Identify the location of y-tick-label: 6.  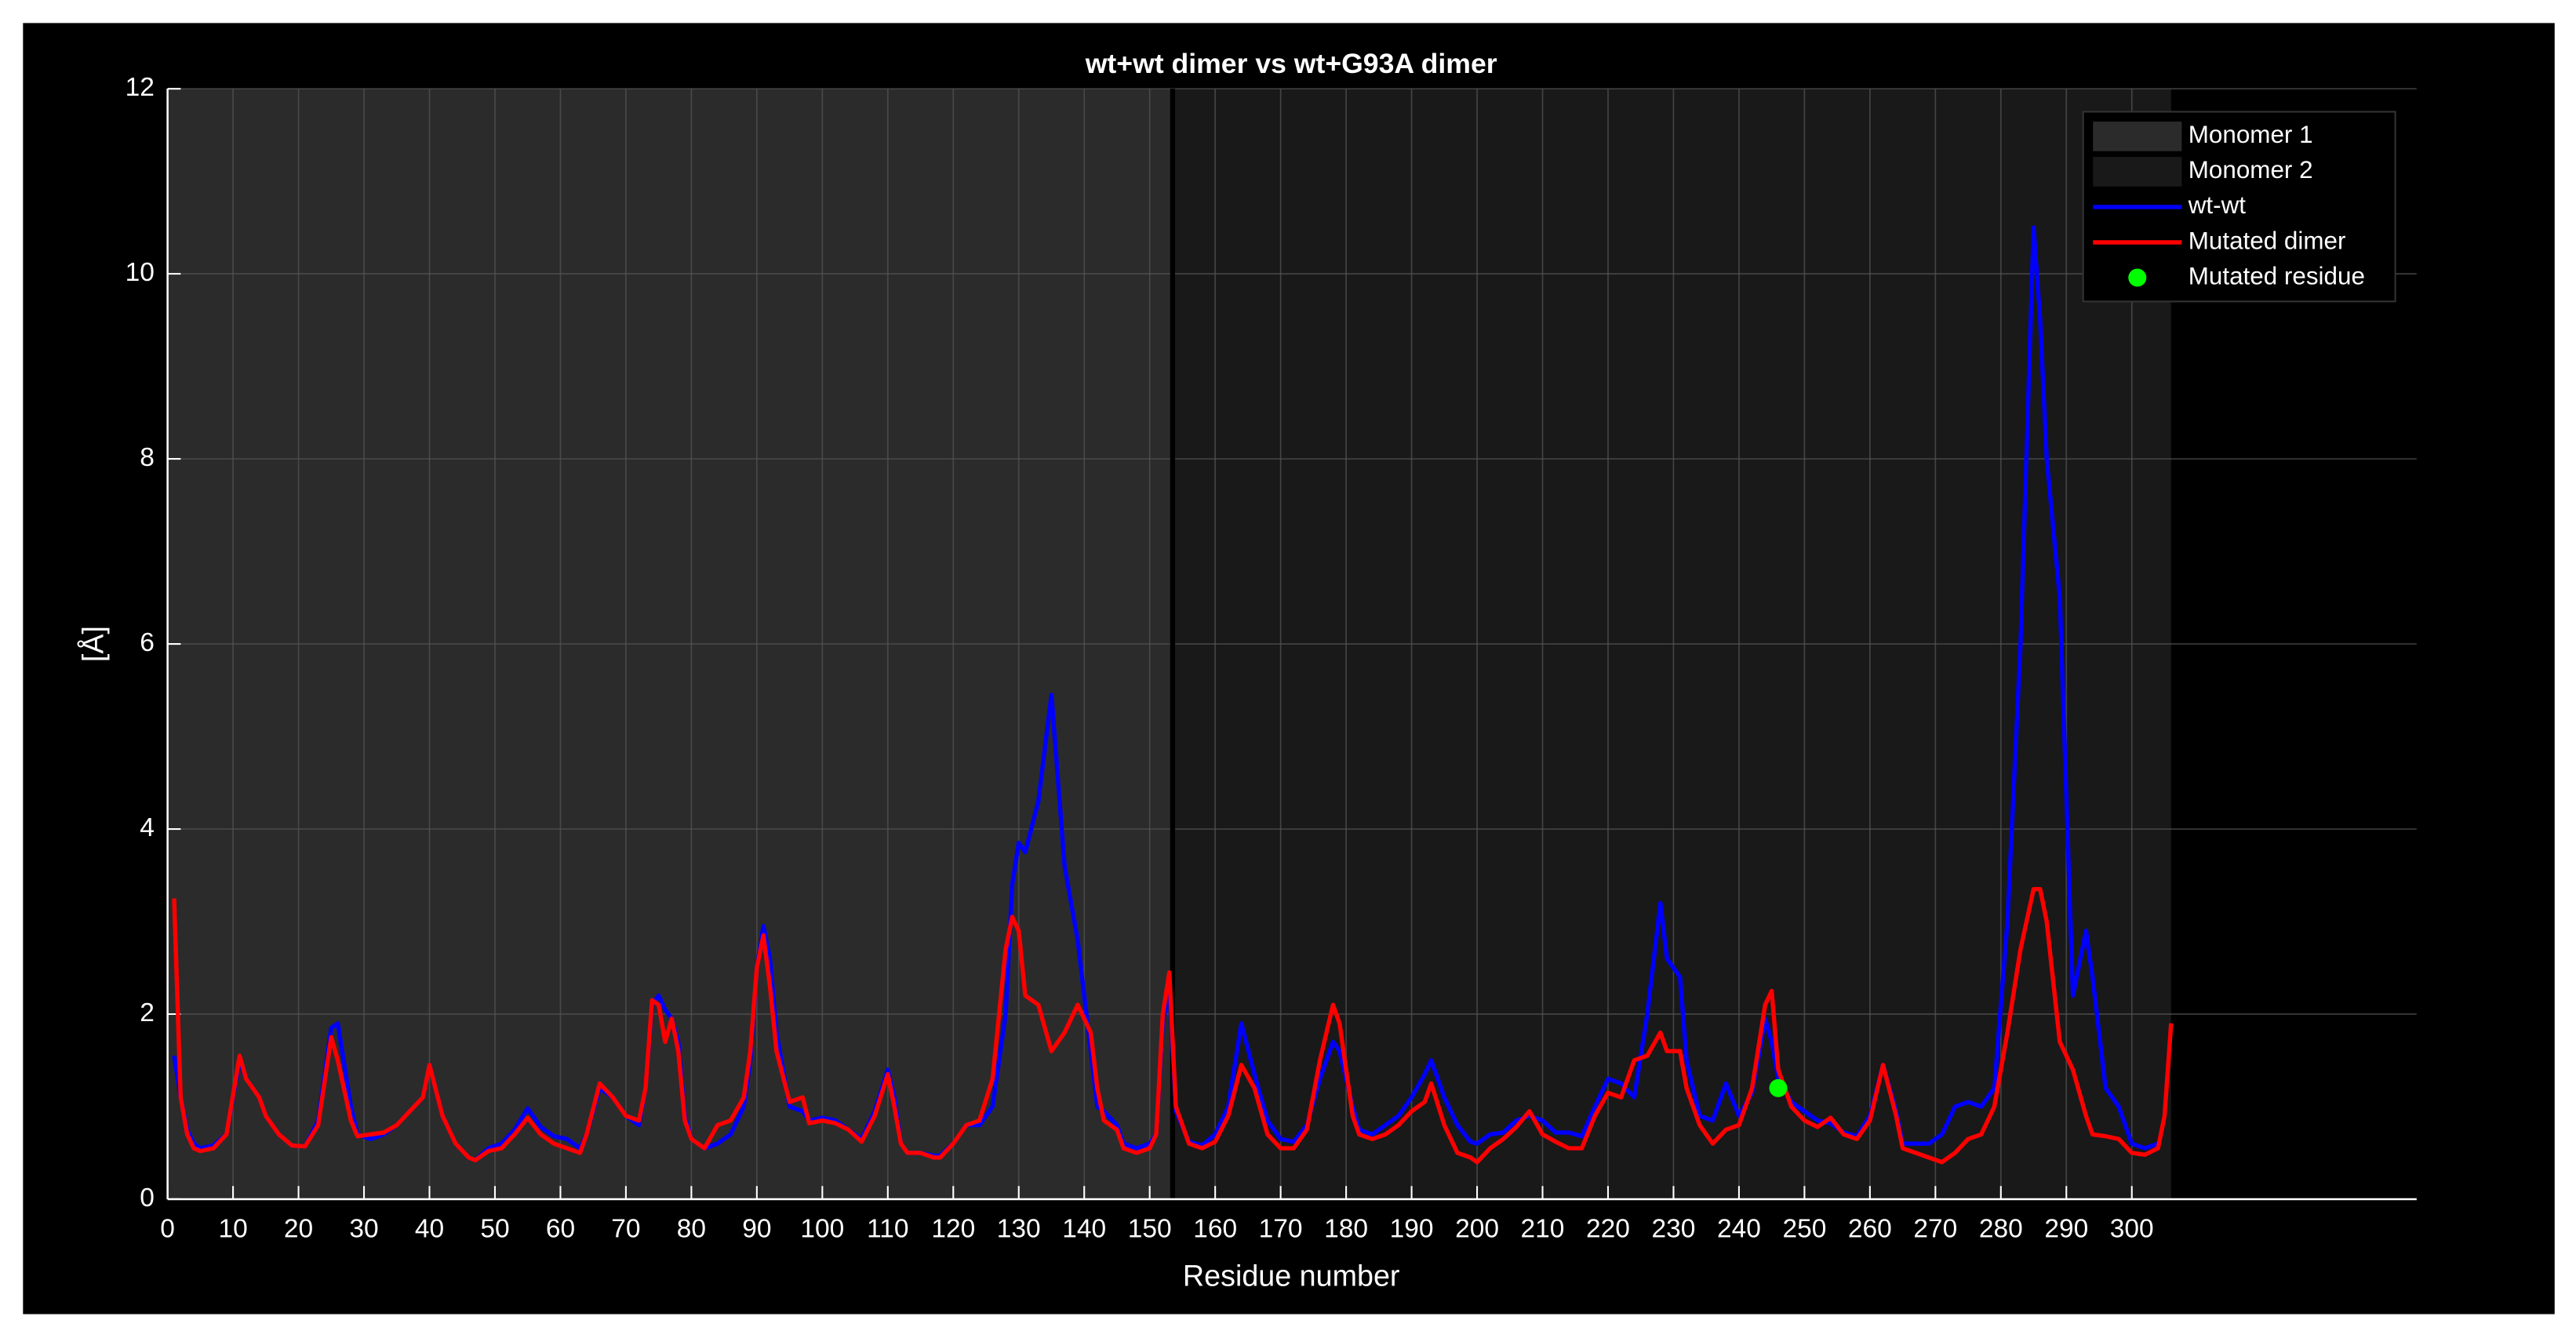
(147, 642).